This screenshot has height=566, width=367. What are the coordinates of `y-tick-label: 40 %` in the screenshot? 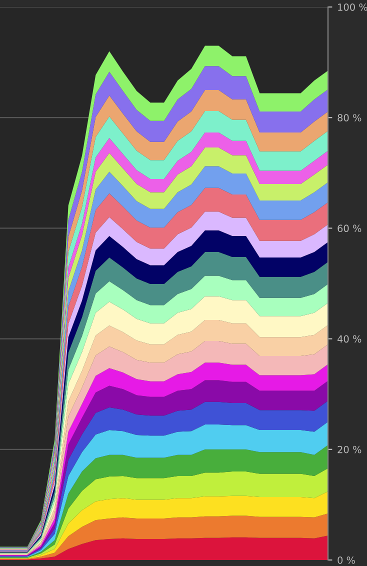 It's located at (350, 339).